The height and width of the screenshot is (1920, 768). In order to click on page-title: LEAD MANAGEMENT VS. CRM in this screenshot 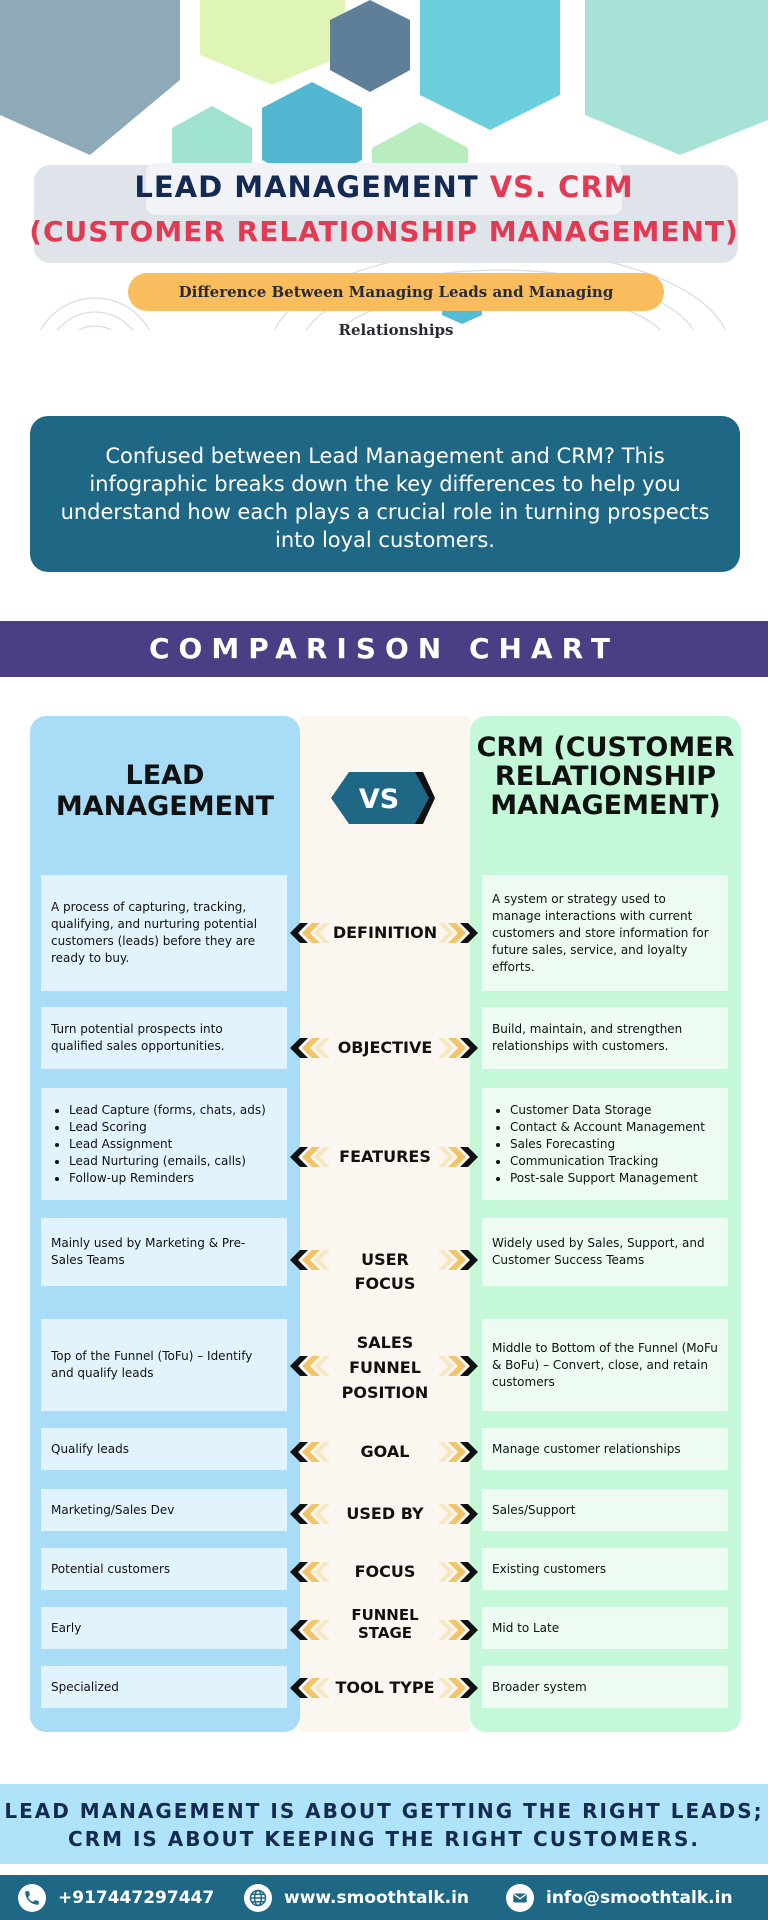, I will do `click(384, 187)`.